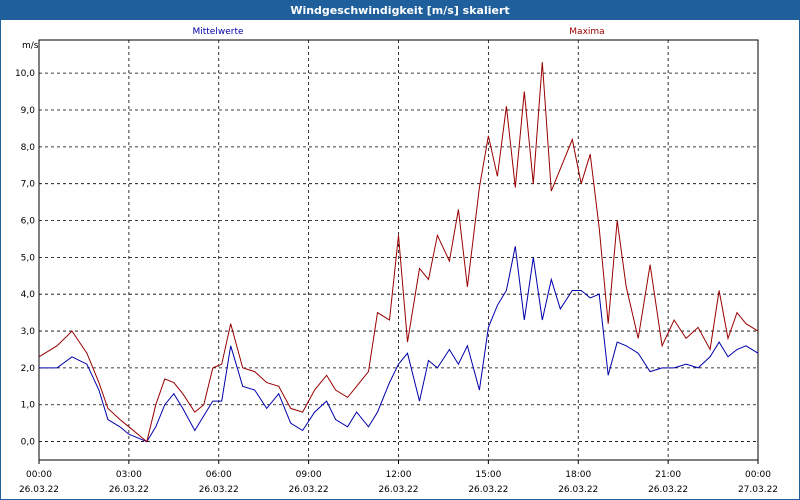 This screenshot has width=800, height=500. Describe the element at coordinates (217, 32) in the screenshot. I see `legend-mittelwerte: Mittelwerte` at that location.